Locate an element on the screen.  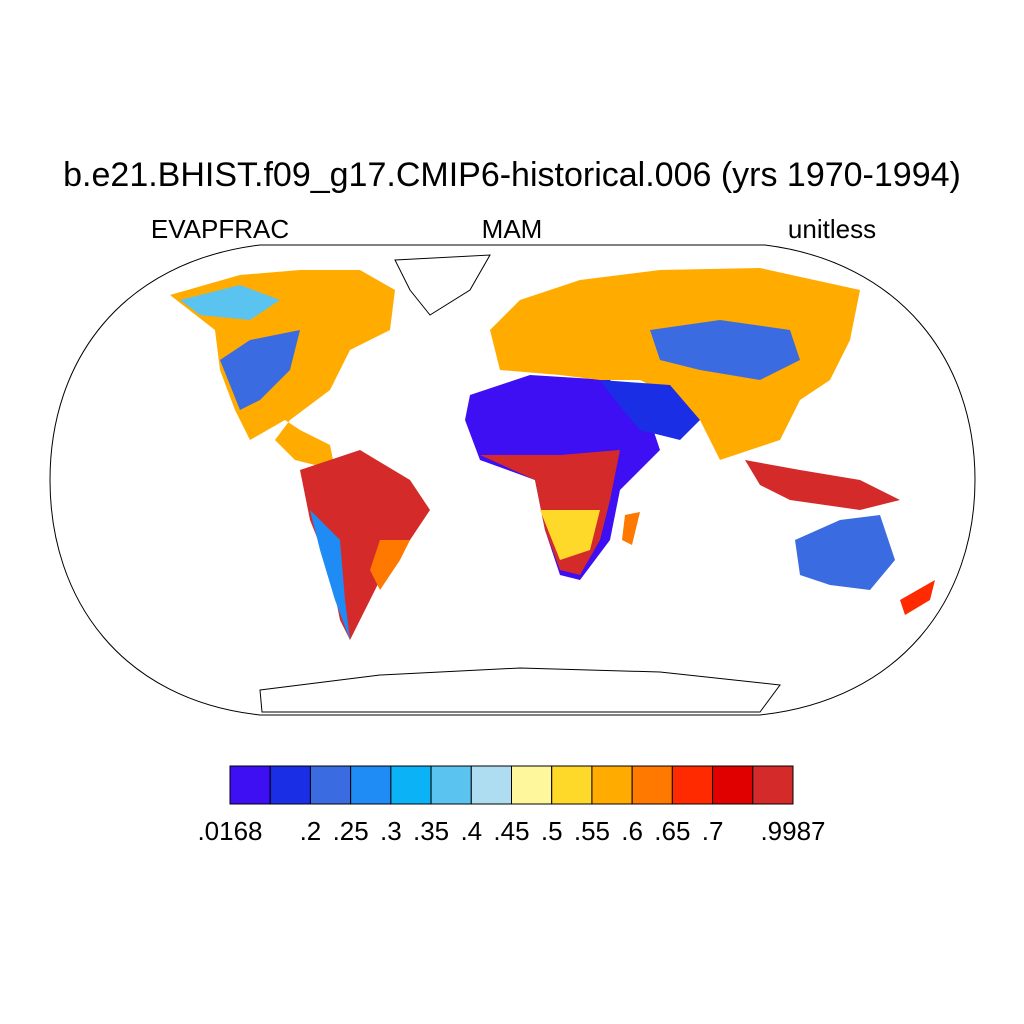
north-america-dry is located at coordinates (260, 370).